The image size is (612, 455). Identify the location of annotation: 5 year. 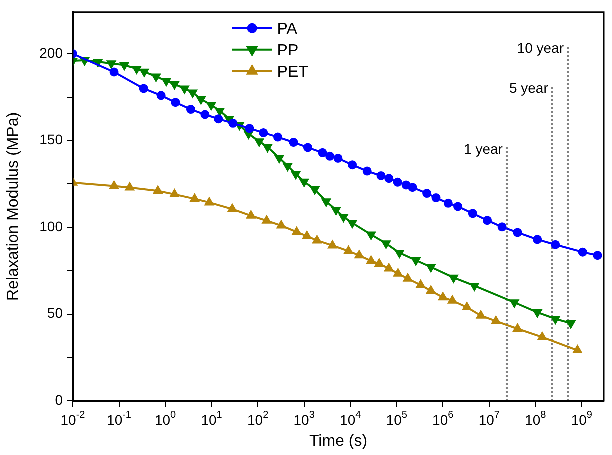
(529, 88).